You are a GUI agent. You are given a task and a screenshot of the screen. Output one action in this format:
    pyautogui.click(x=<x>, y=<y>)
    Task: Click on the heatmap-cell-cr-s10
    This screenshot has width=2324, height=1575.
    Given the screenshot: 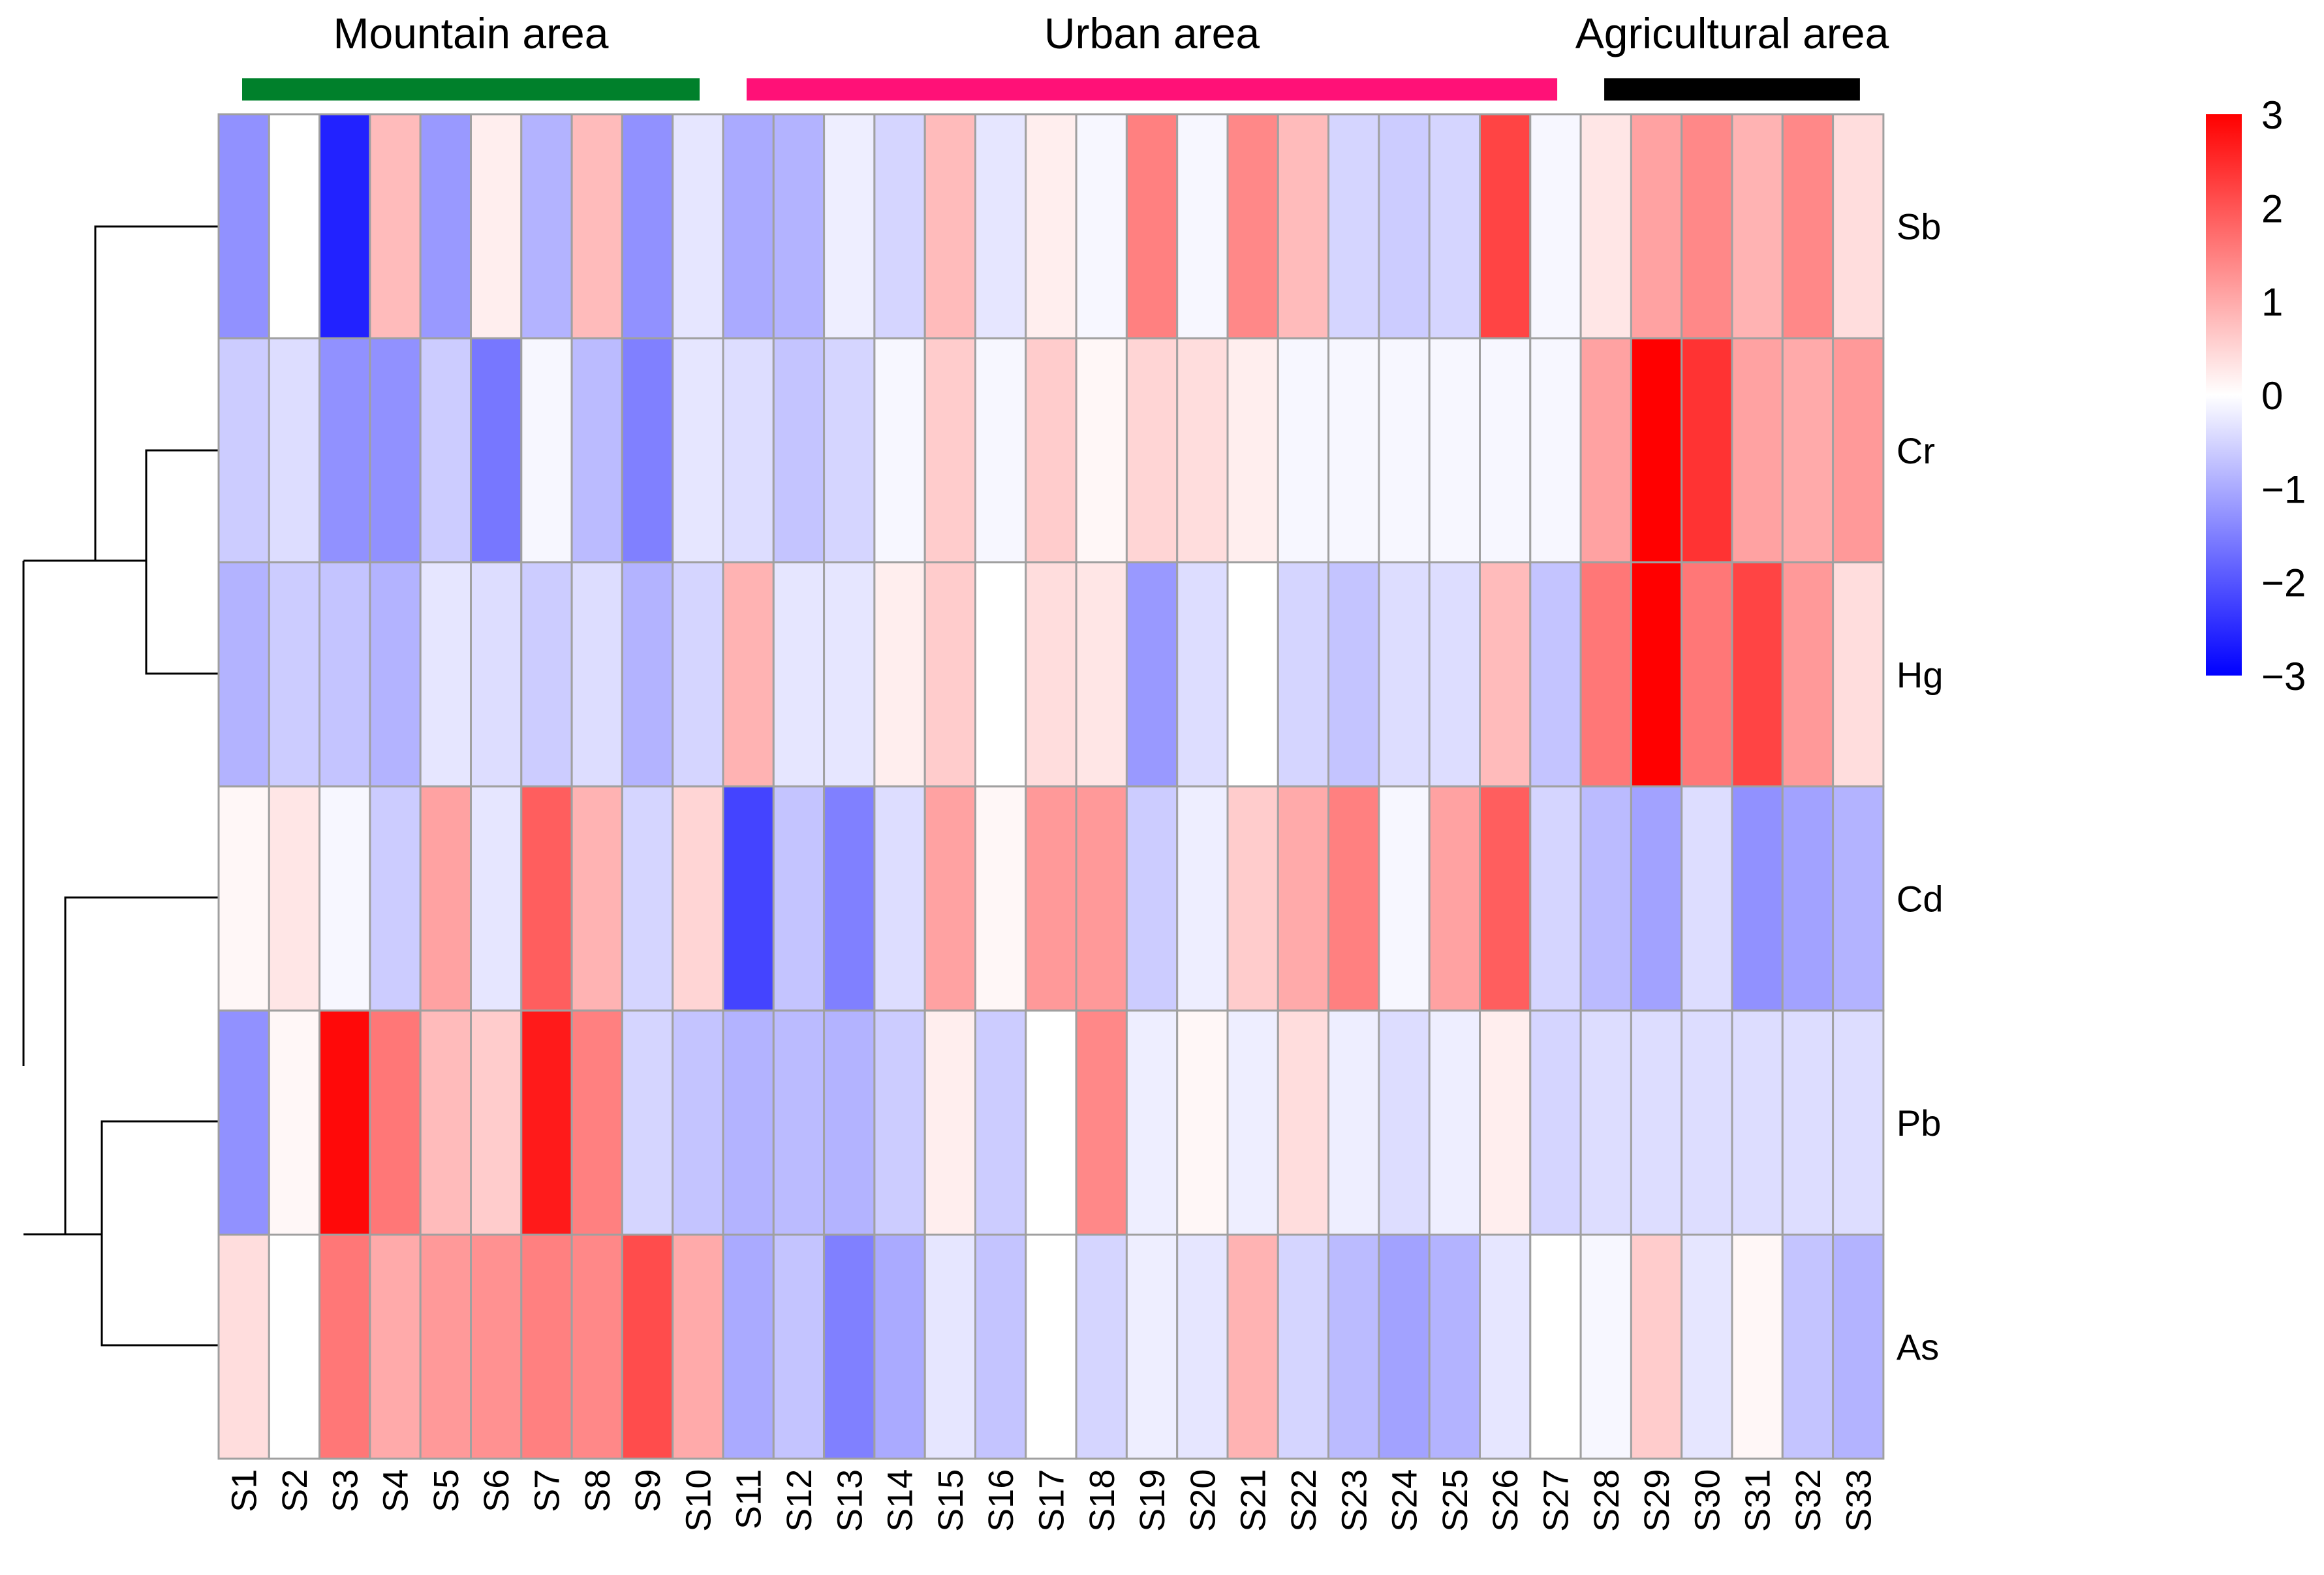 What is the action you would take?
    pyautogui.click(x=698, y=450)
    